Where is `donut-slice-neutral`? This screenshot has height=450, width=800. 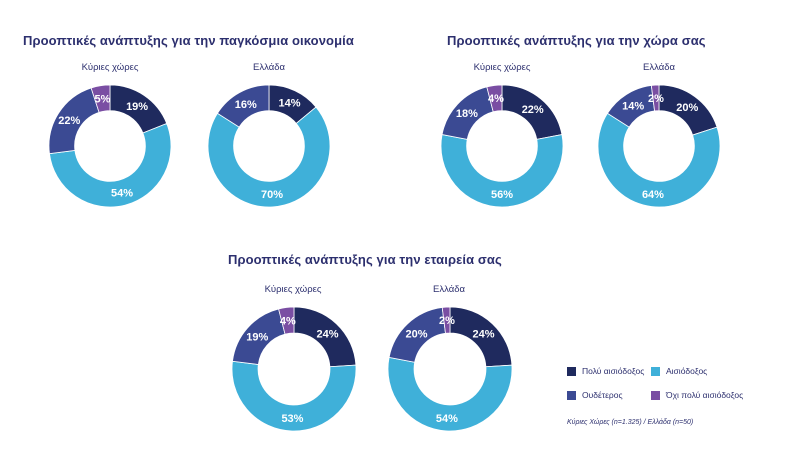 donut-slice-neutral is located at coordinates (243, 106).